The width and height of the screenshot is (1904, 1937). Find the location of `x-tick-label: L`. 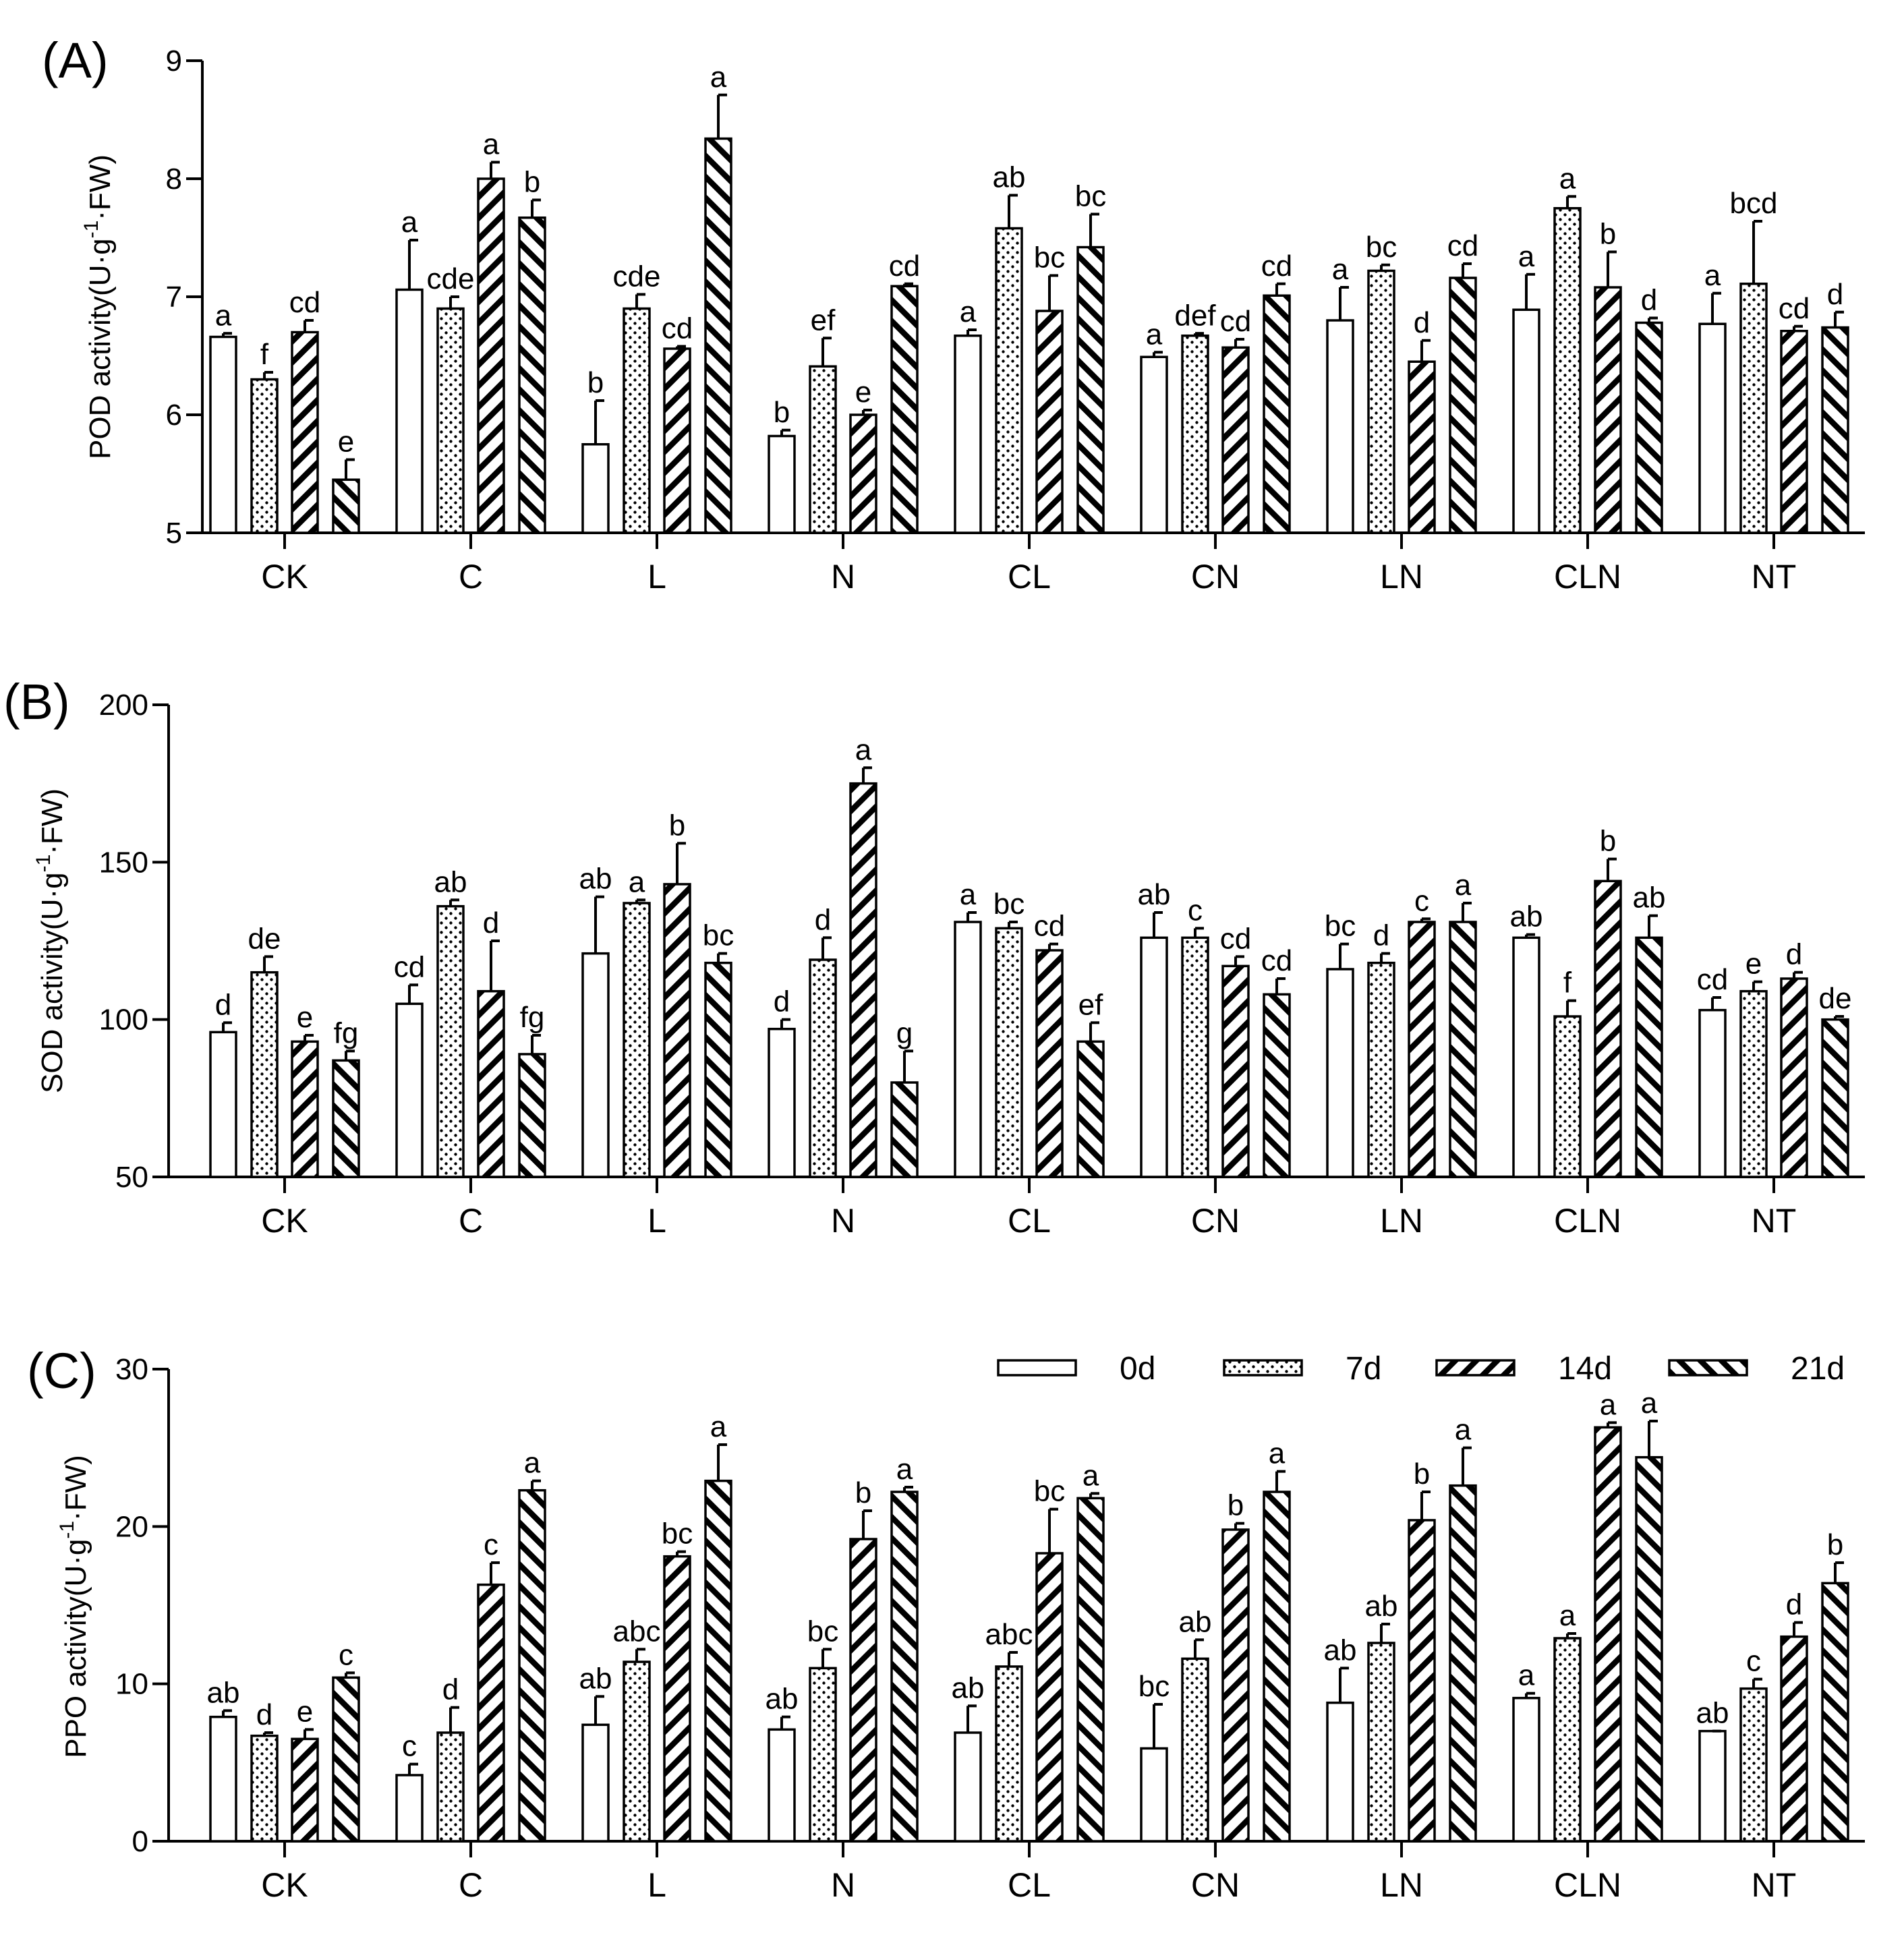

x-tick-label: L is located at coordinates (657, 1885).